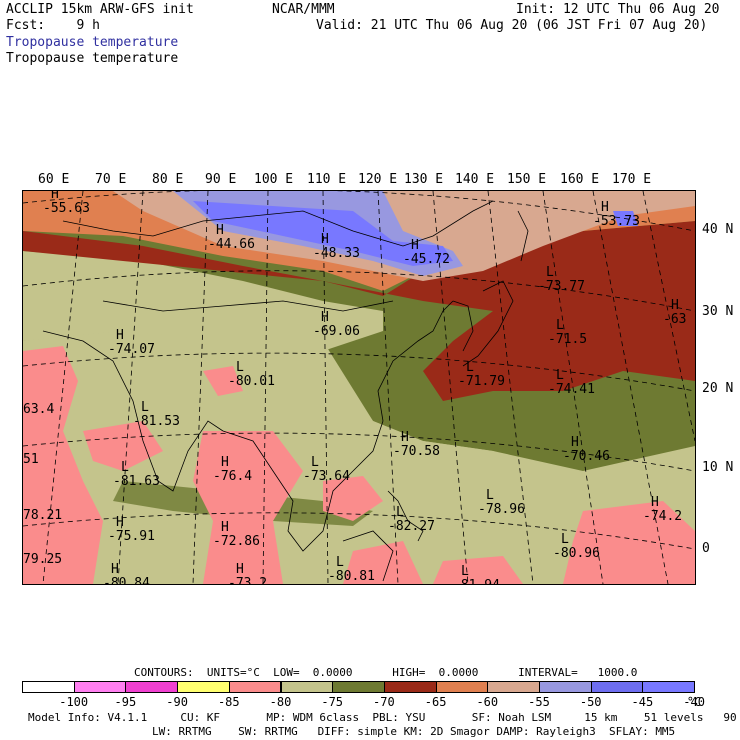  What do you see at coordinates (42, 559) in the screenshot?
I see `extremum-value: 79.25` at bounding box center [42, 559].